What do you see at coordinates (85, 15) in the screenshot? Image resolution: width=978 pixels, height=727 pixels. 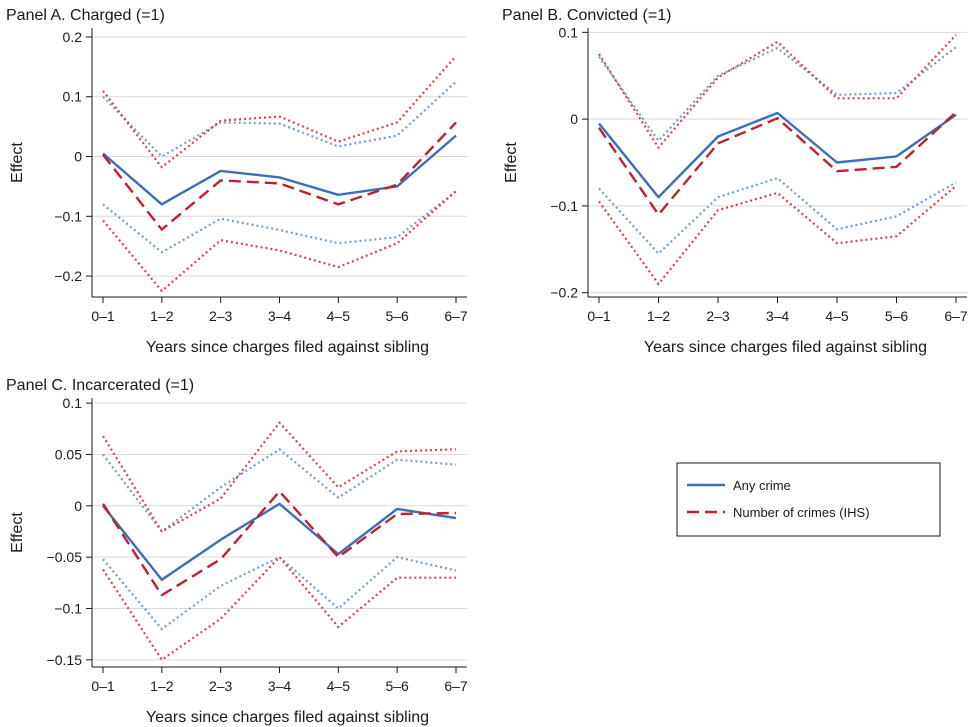 I see `panel-title: Panel A. Charged (=1)` at bounding box center [85, 15].